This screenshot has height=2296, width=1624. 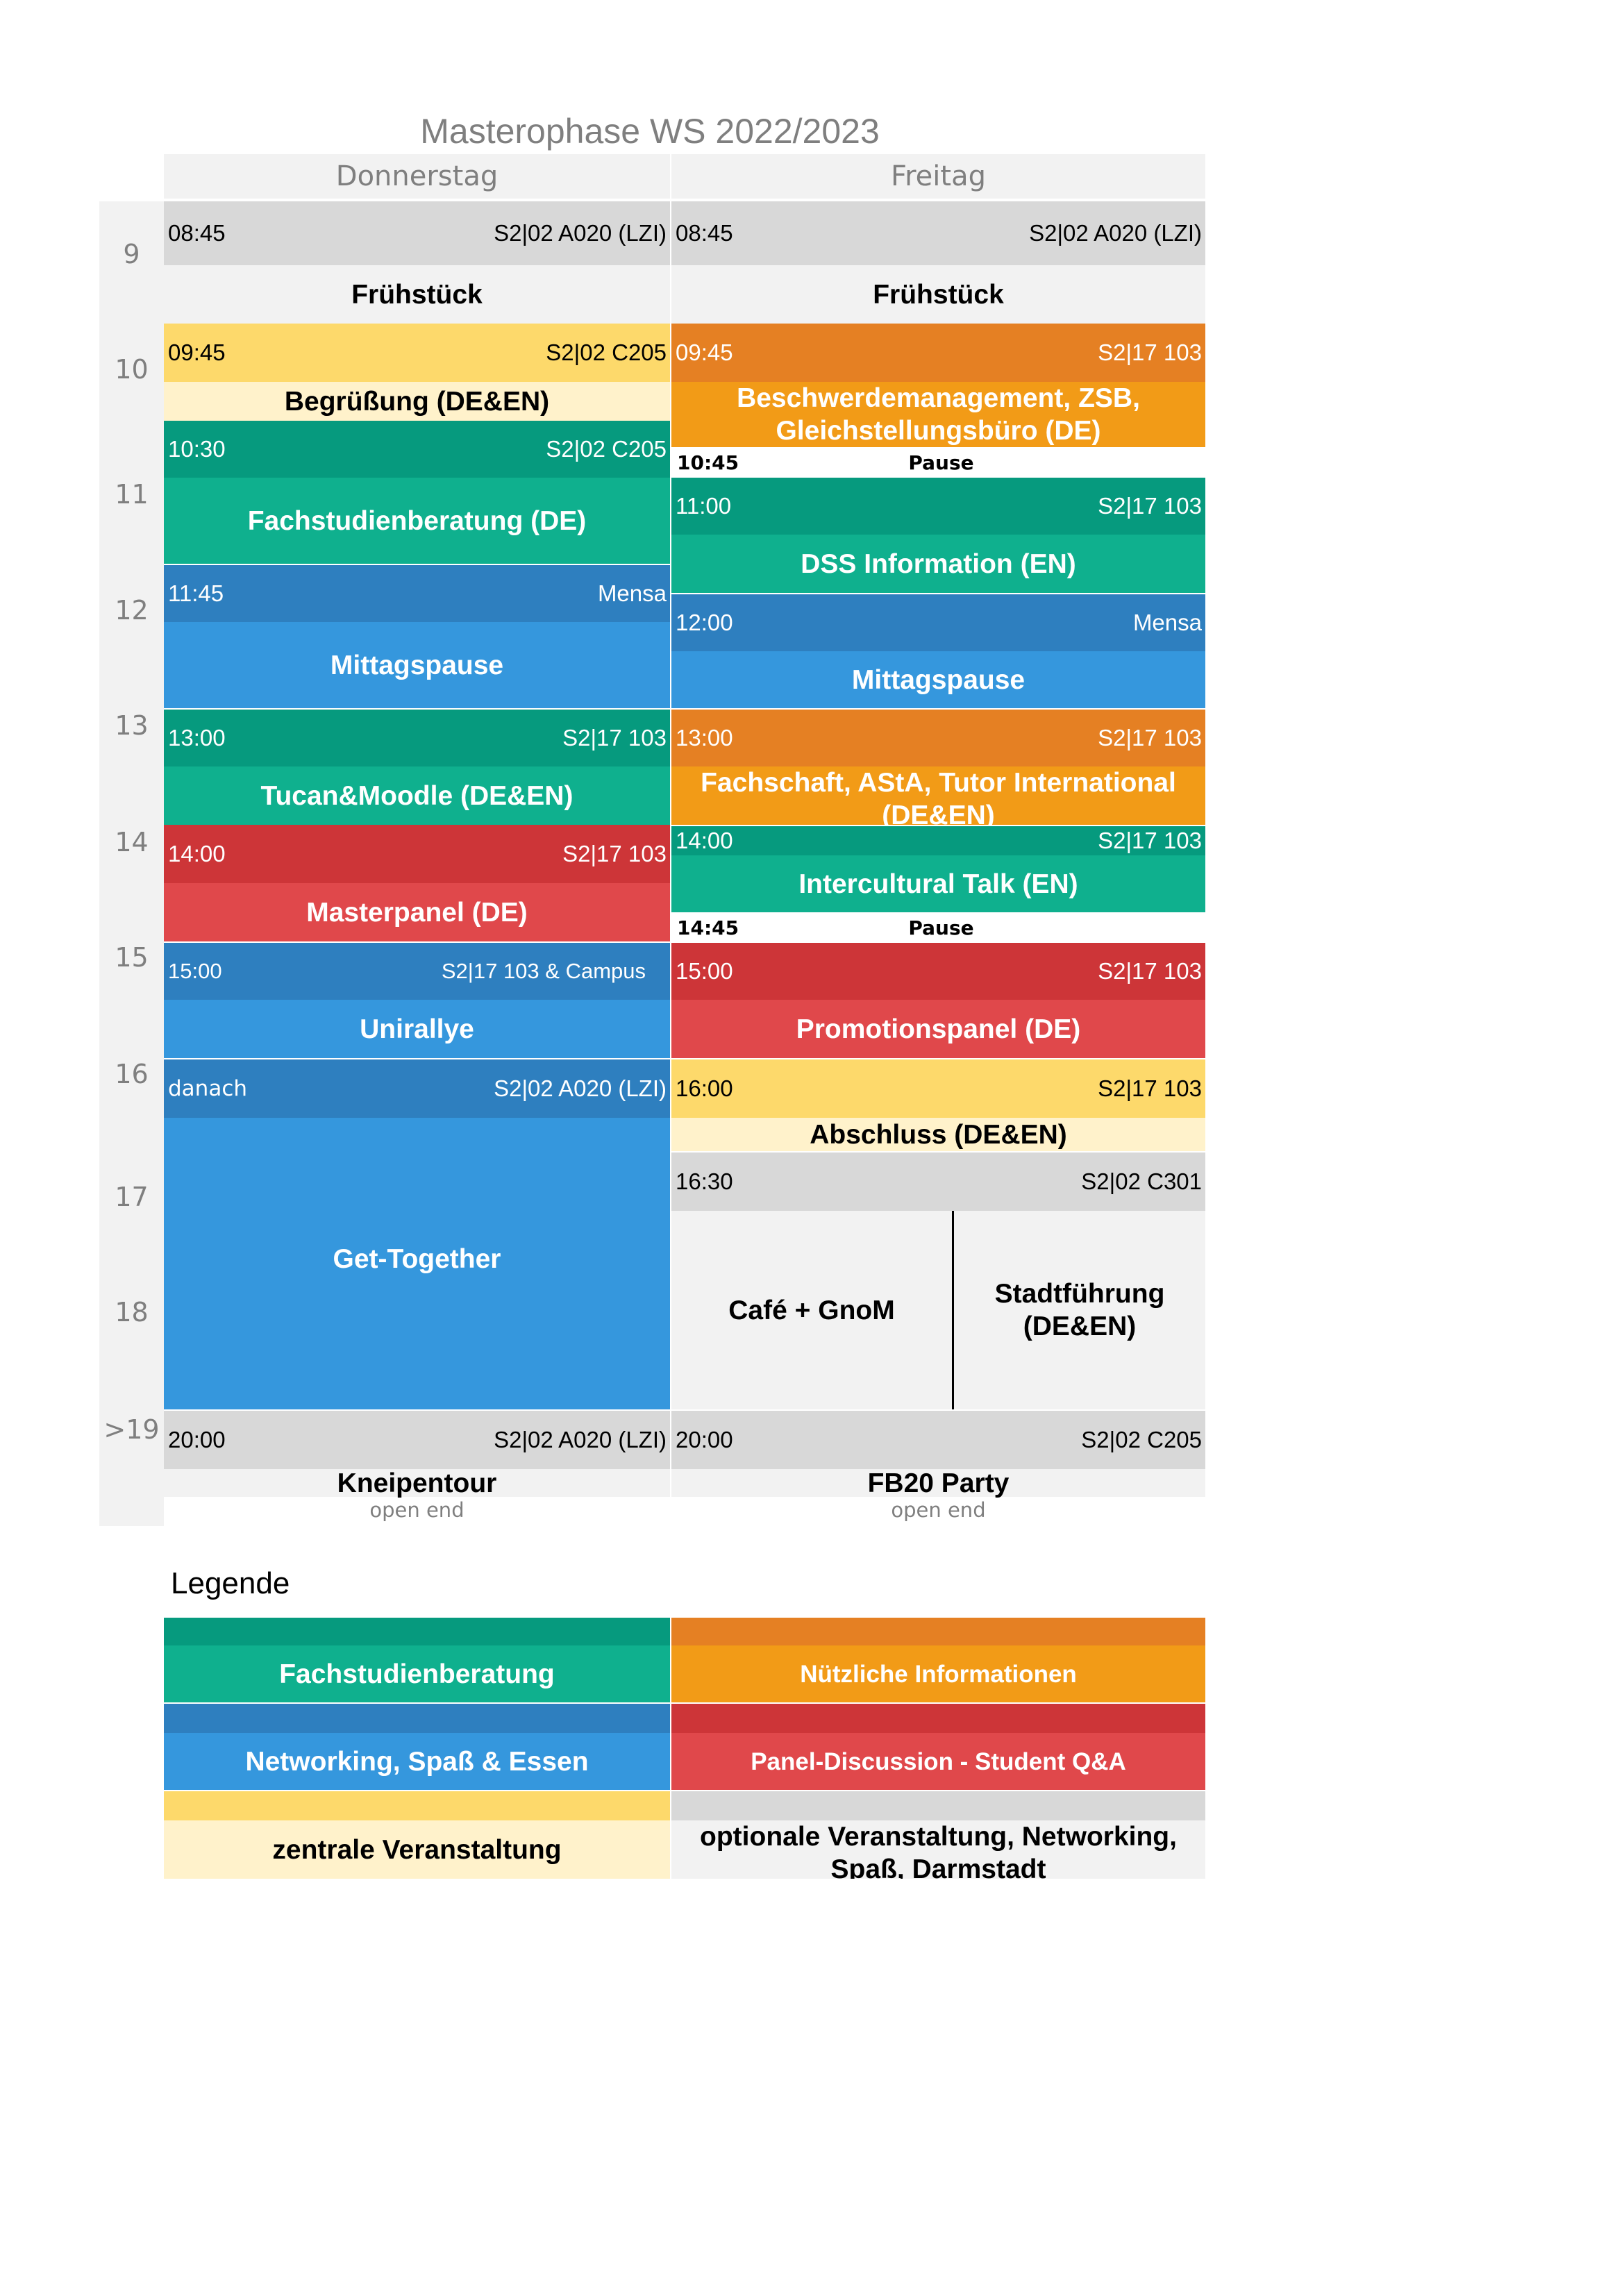 What do you see at coordinates (208, 1088) in the screenshot?
I see `event-time: danach` at bounding box center [208, 1088].